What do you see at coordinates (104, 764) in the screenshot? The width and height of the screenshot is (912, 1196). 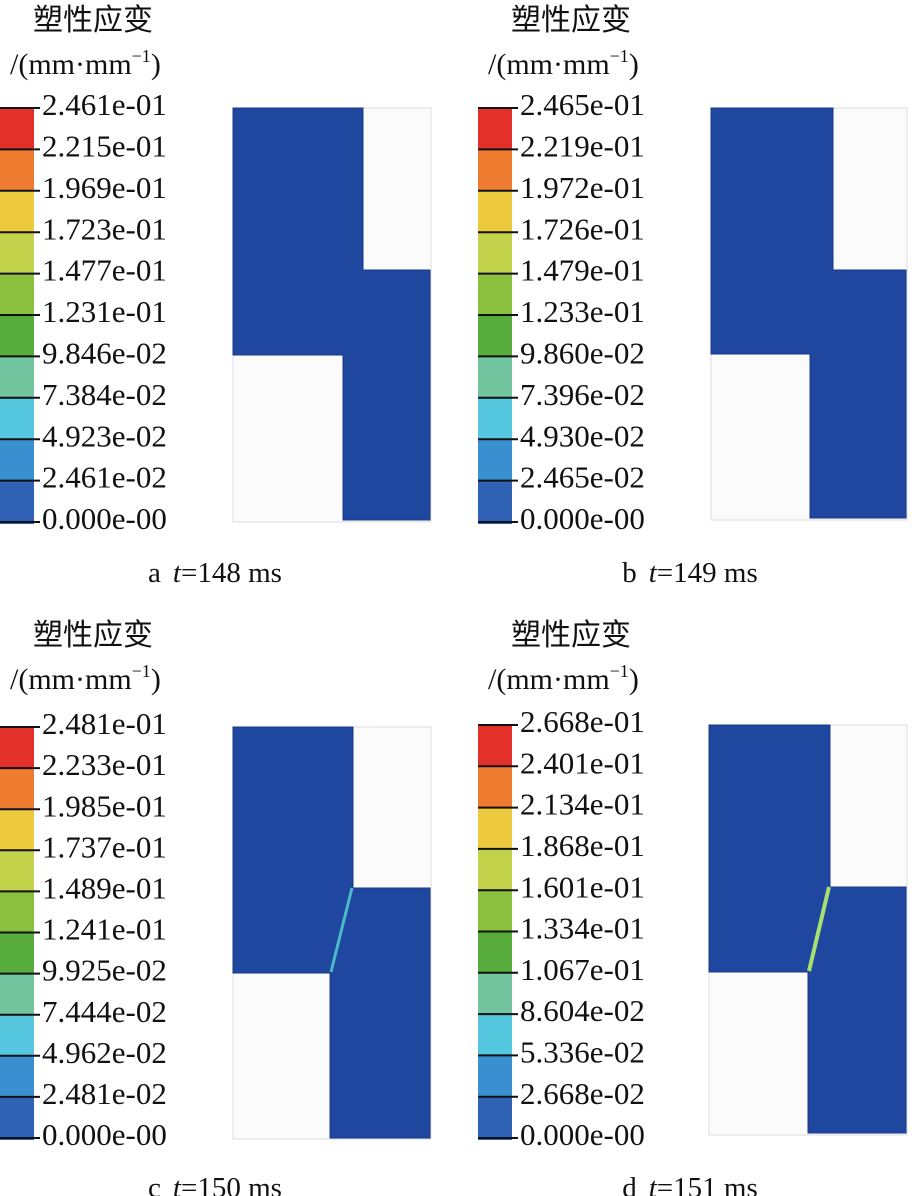 I see `colorbar-label: 2.233e-01` at bounding box center [104, 764].